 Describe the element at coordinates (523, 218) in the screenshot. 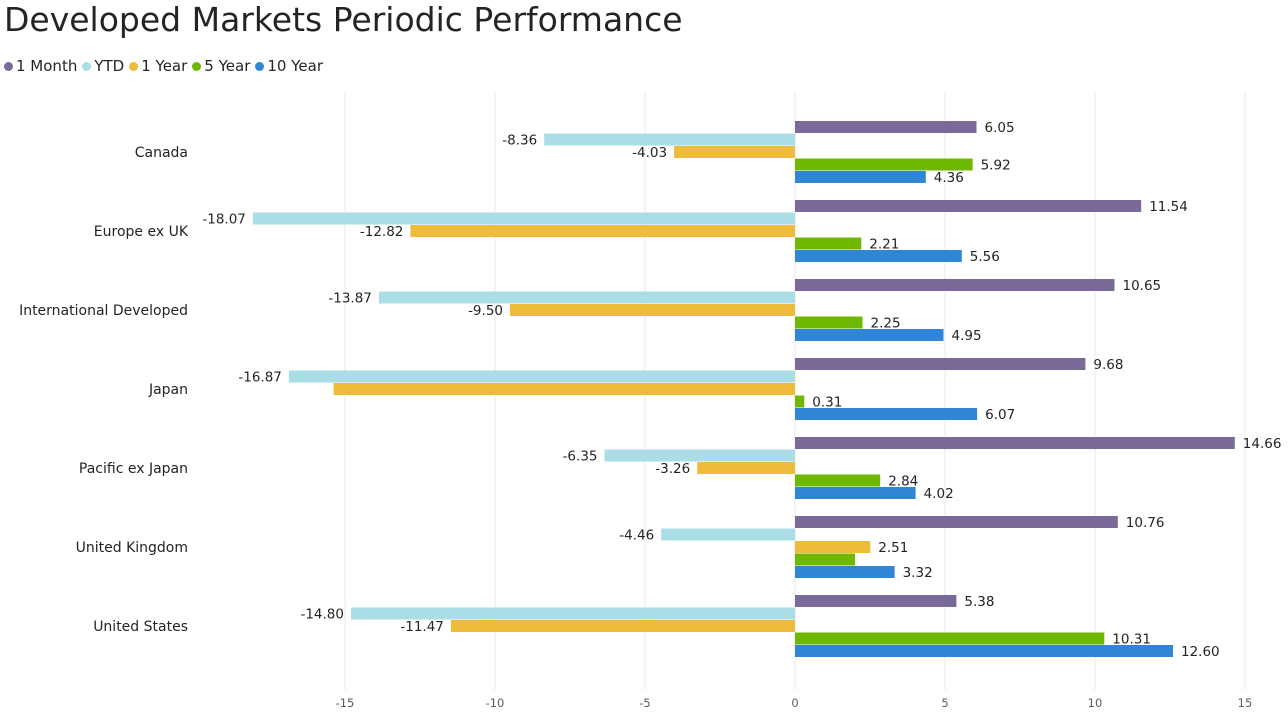

I see `bar-ytd-europe-ex-uk` at that location.